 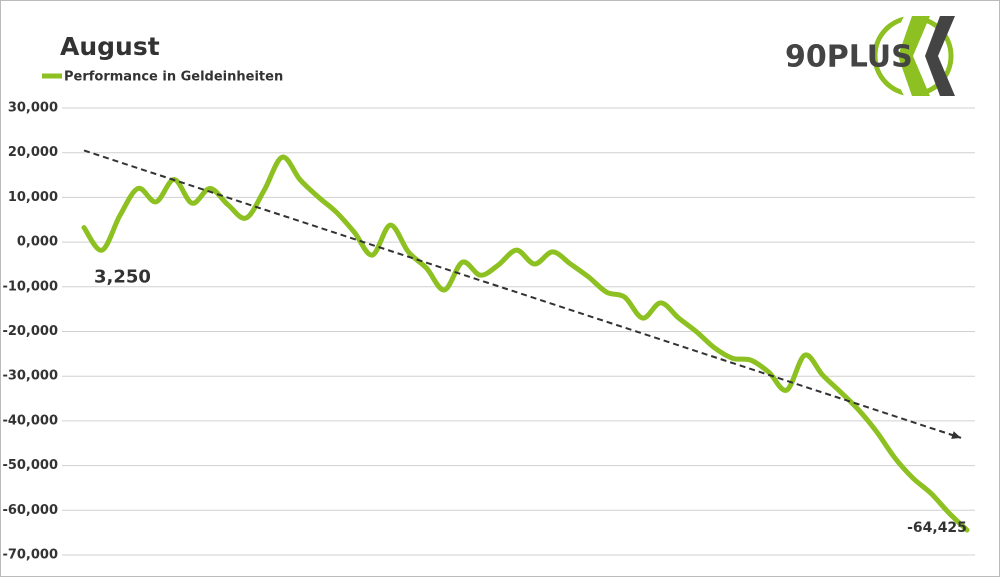 What do you see at coordinates (30, 420) in the screenshot?
I see `y-tick-label: -40,000` at bounding box center [30, 420].